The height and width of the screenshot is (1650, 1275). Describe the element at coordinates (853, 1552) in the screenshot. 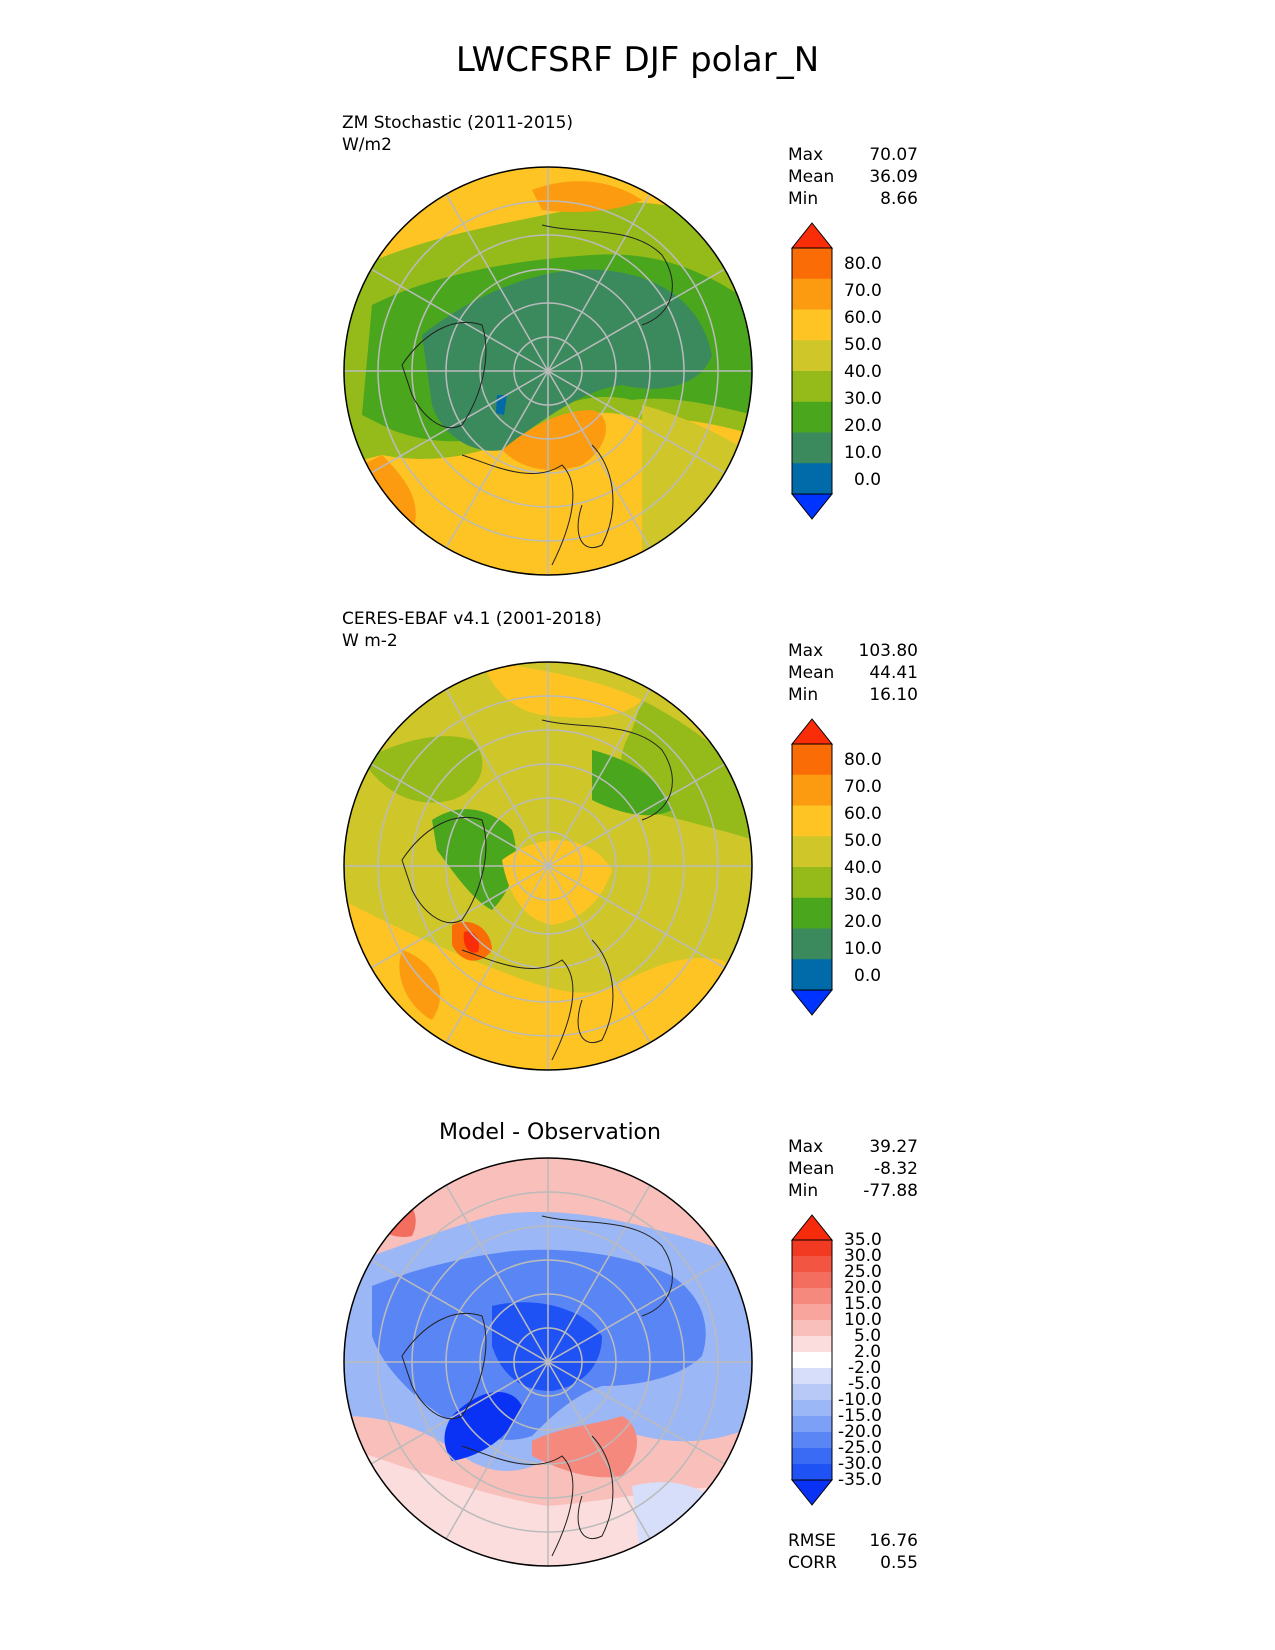

I see `panel-3-footer-stats: RMSE 16.76 CORR 0.55` at that location.